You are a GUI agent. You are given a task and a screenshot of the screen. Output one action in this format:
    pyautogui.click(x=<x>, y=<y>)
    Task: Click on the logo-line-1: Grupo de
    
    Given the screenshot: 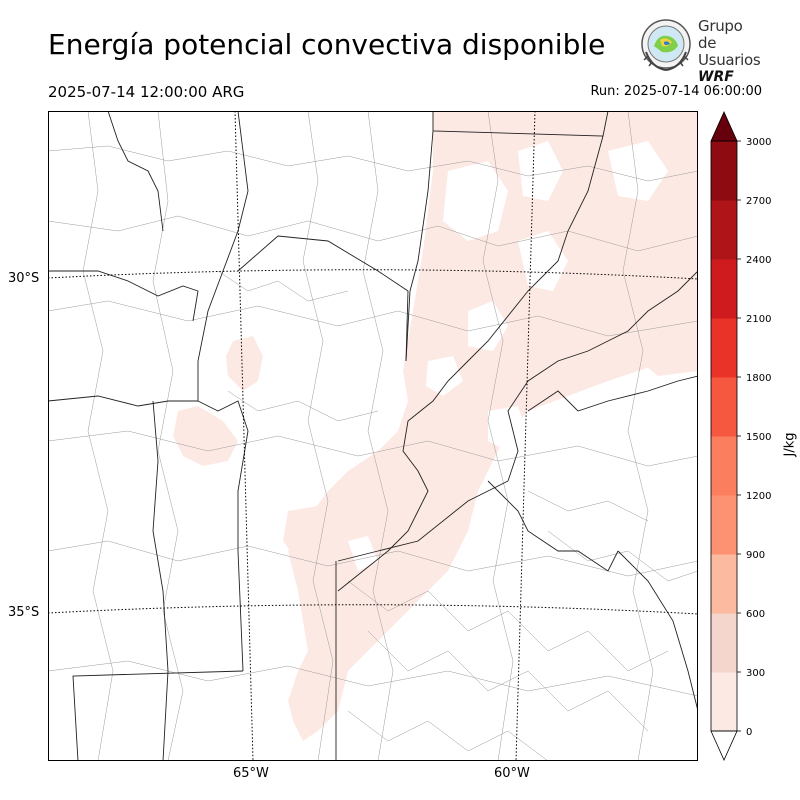 What is the action you would take?
    pyautogui.click(x=720, y=34)
    